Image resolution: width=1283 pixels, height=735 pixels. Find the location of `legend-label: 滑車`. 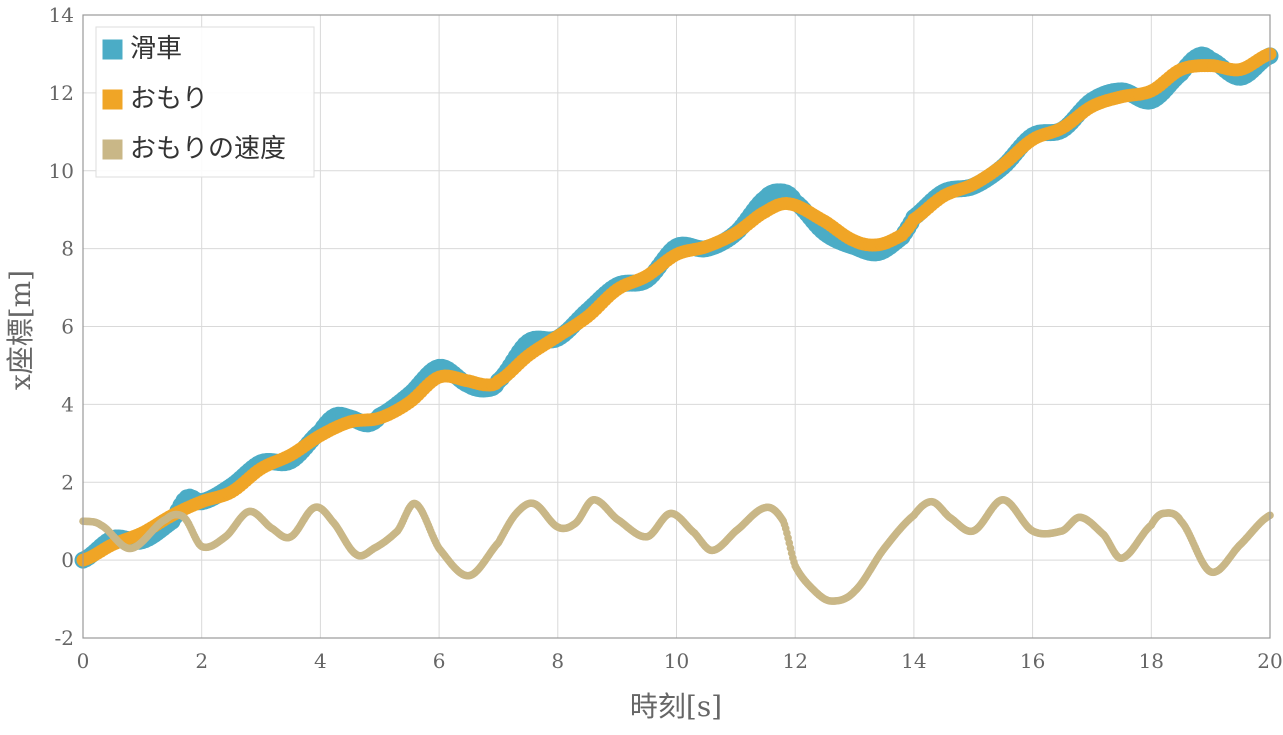

legend-label: 滑車 is located at coordinates (156, 49).